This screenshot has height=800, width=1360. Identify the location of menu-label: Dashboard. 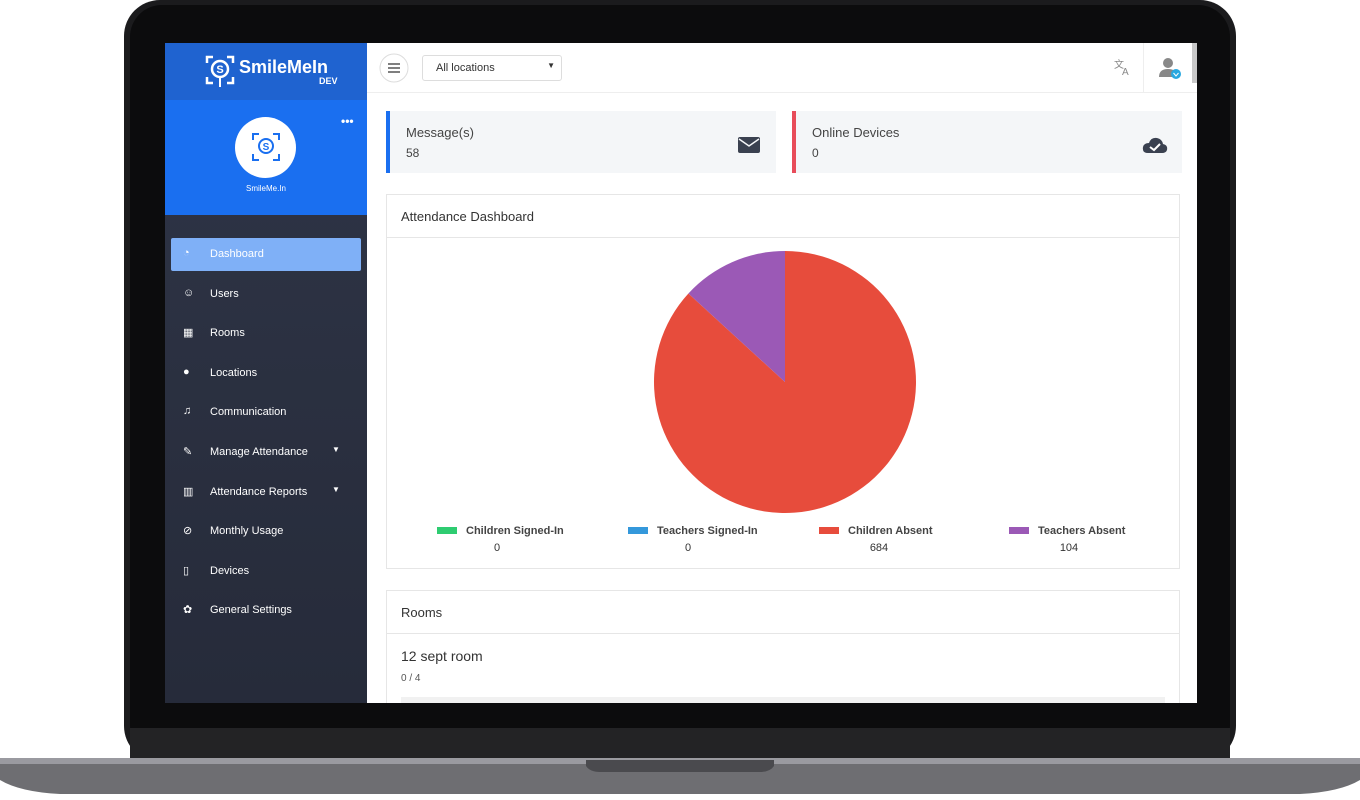
(237, 254).